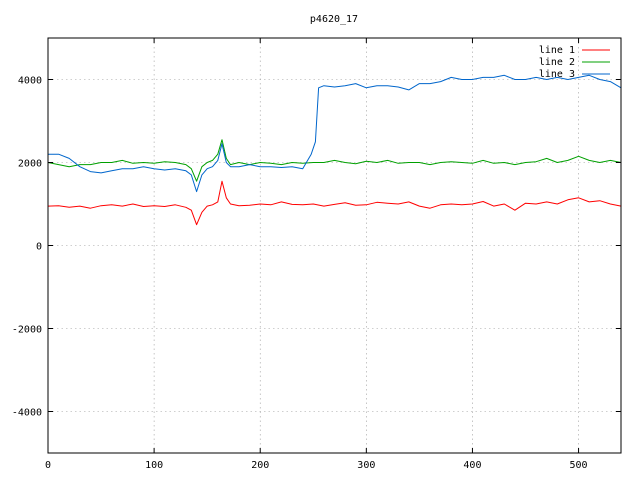 The image size is (640, 480). I want to click on legend-label: line 1, so click(557, 50).